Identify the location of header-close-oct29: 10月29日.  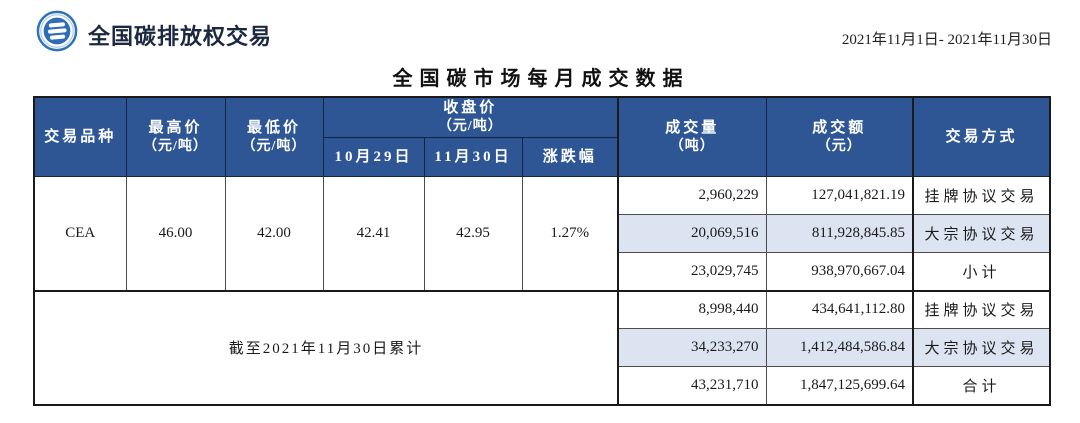
(373, 157).